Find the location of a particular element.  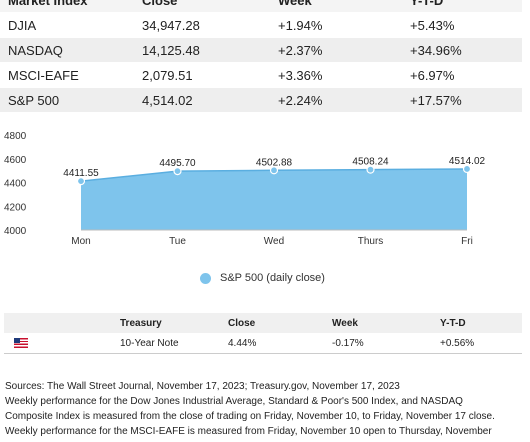

cell-close: 4.44% is located at coordinates (276, 343).